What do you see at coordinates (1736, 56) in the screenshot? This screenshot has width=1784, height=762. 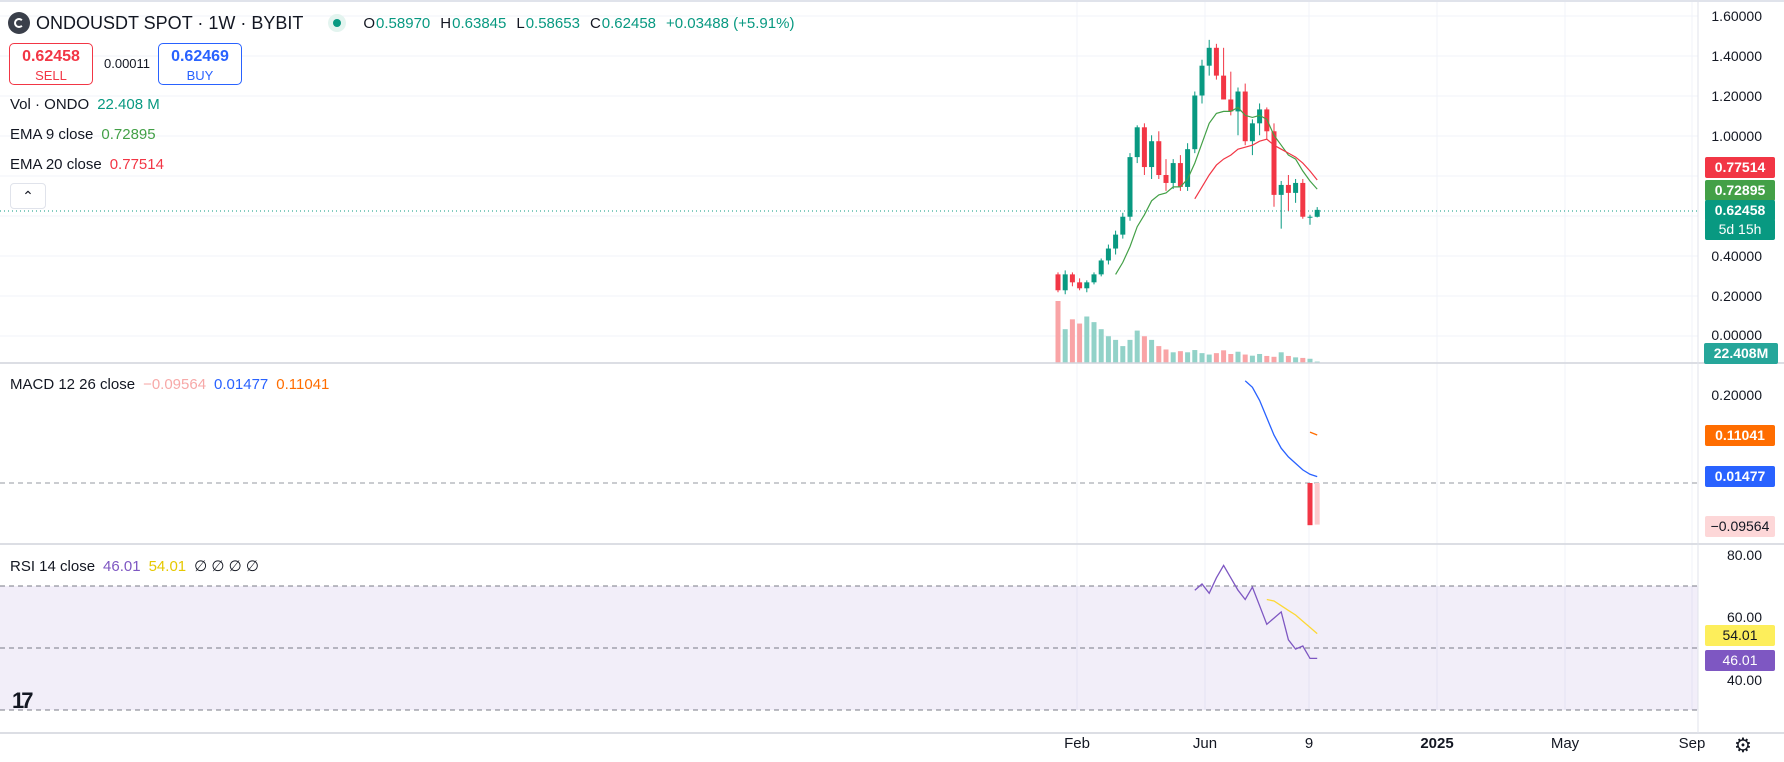 I see `price-axis-label: 1.40000` at bounding box center [1736, 56].